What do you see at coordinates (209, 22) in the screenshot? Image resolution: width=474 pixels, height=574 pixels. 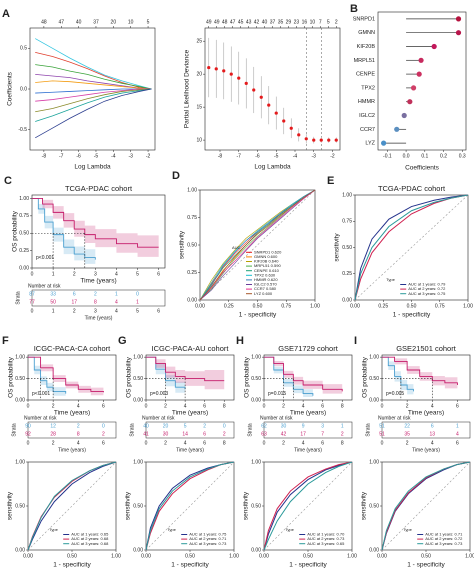 I see `top-tick-label: 49` at bounding box center [209, 22].